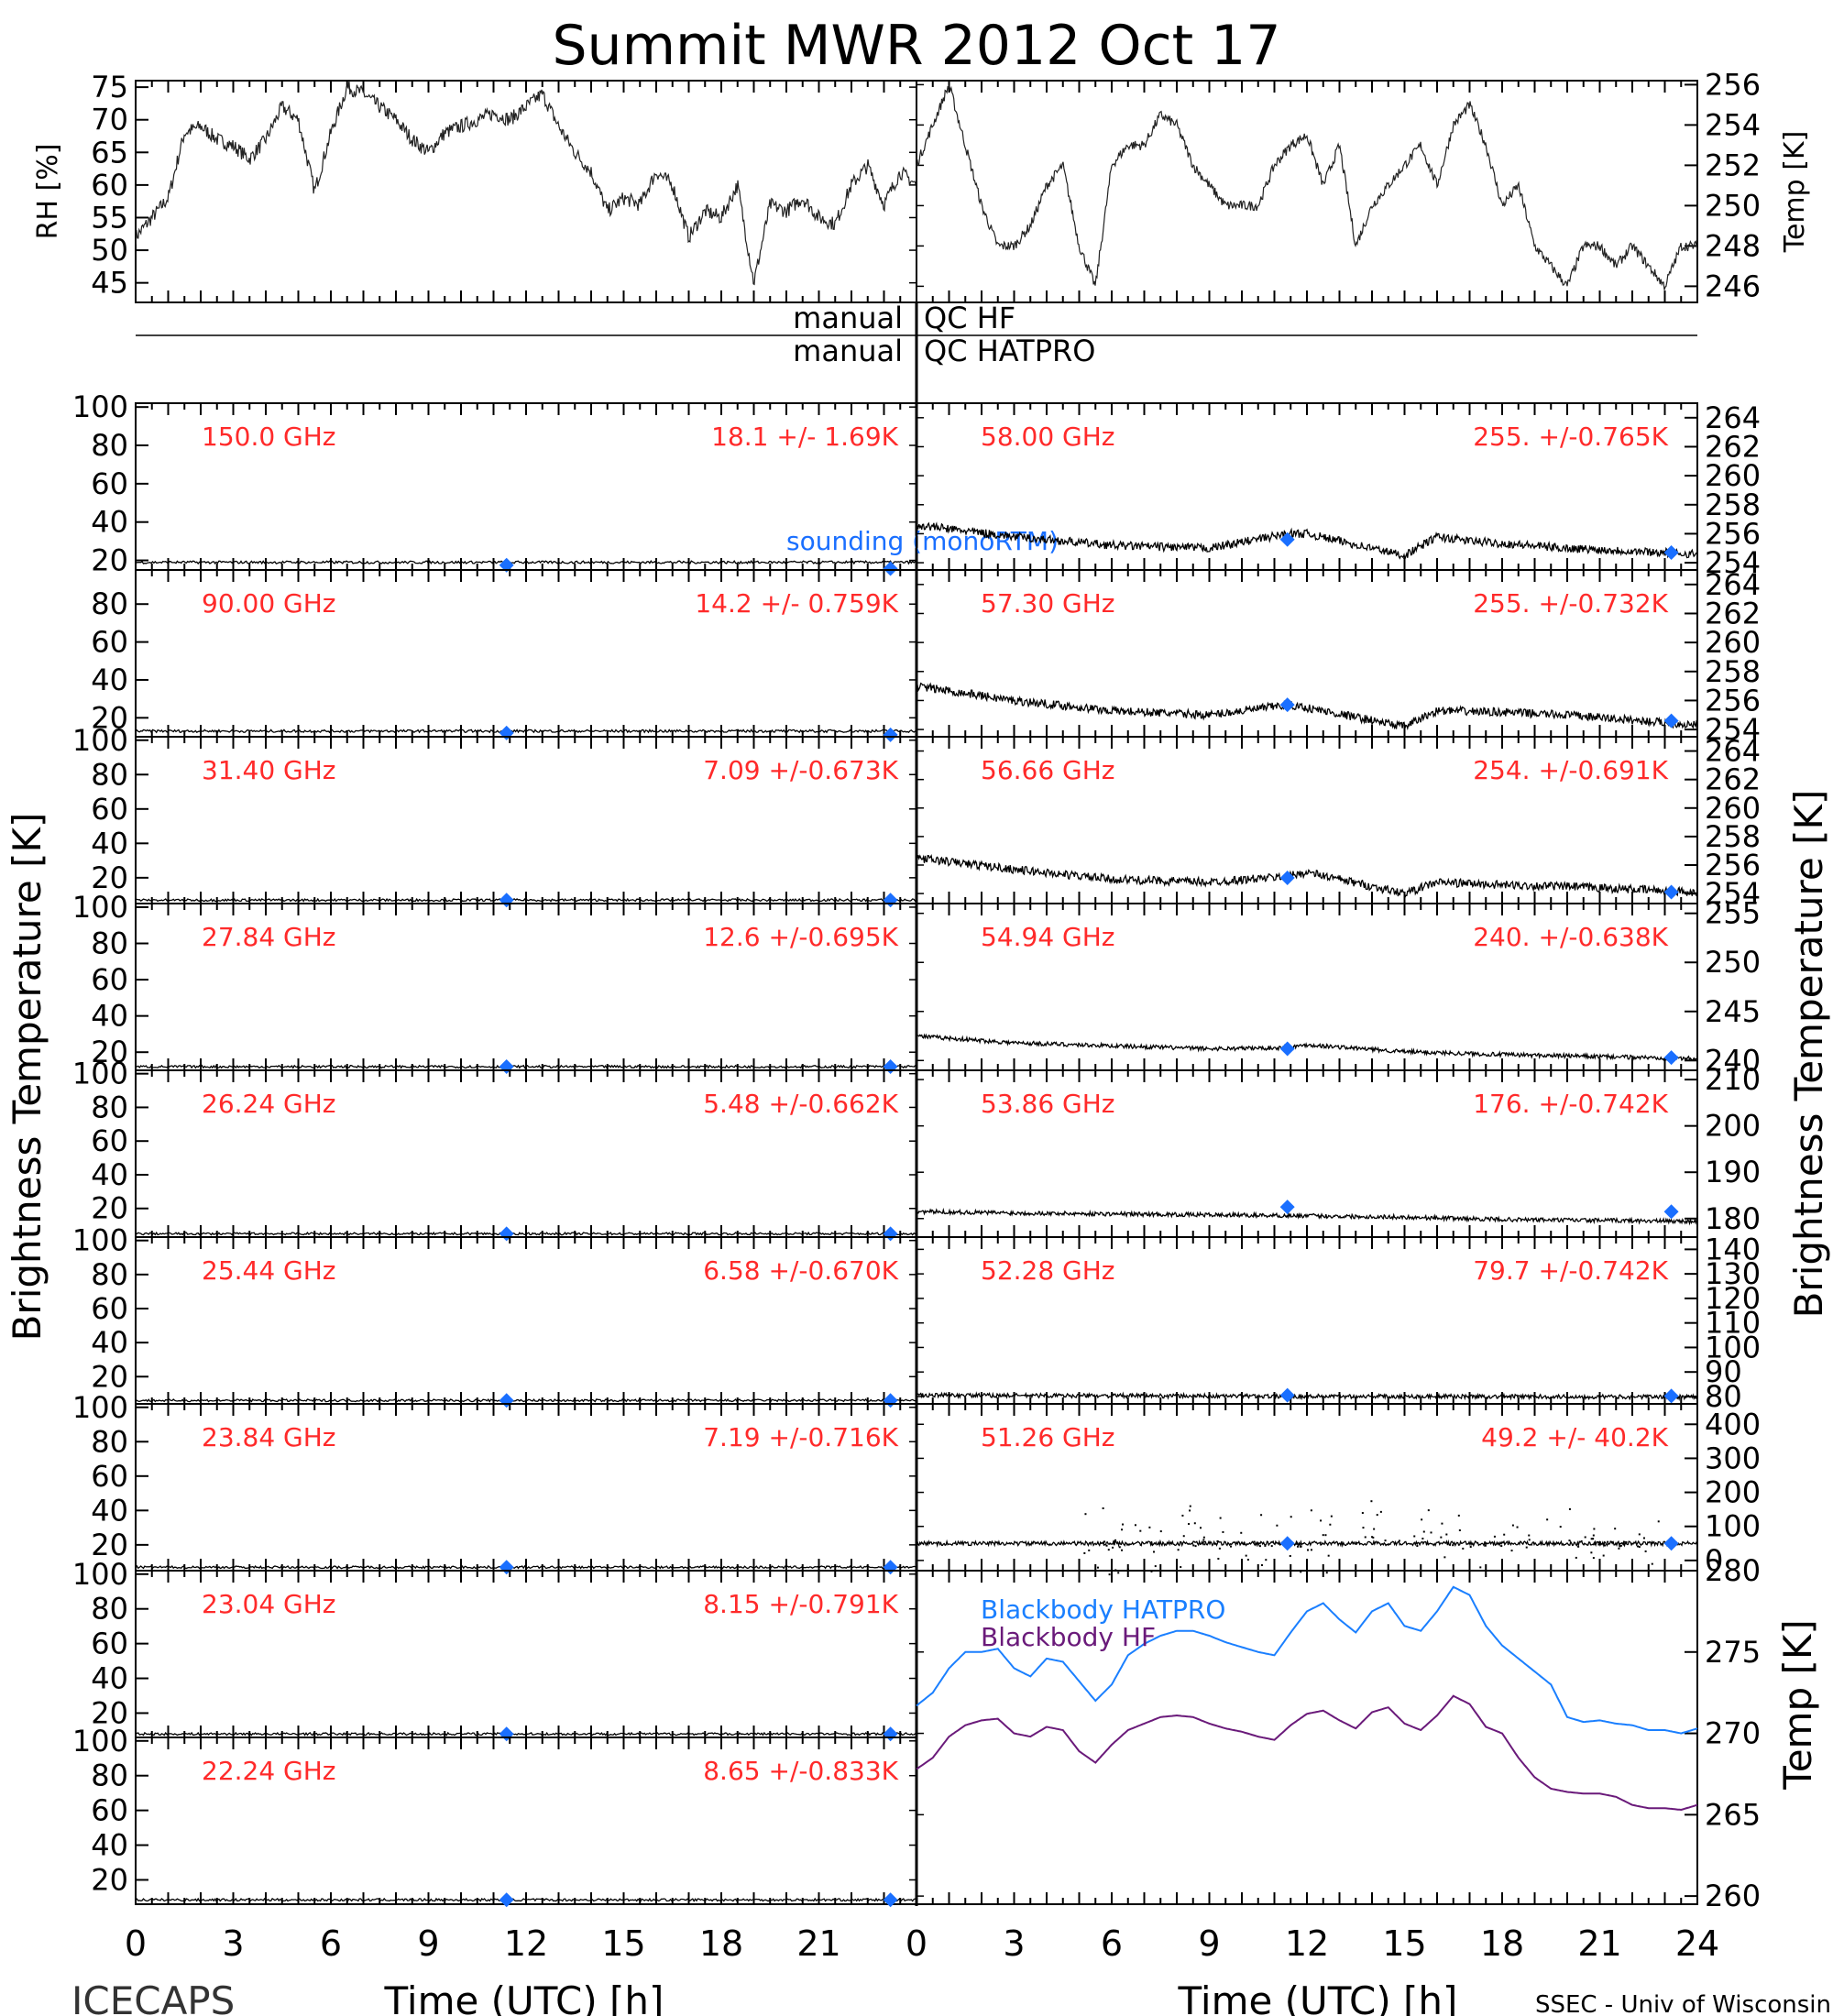 The width and height of the screenshot is (1833, 2016). What do you see at coordinates (526, 183) in the screenshot?
I see `rh-trace` at bounding box center [526, 183].